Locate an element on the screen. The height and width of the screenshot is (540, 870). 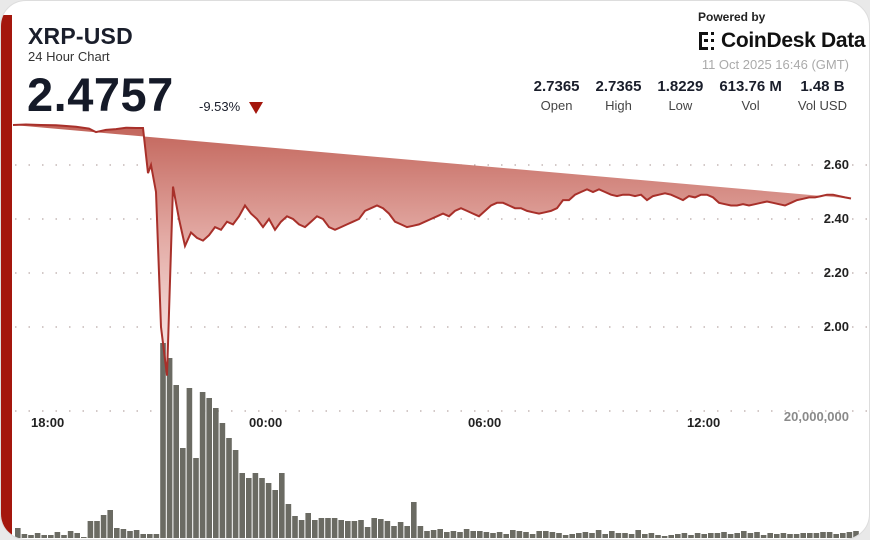
x-tick-label: 12:00 is located at coordinates (704, 422).